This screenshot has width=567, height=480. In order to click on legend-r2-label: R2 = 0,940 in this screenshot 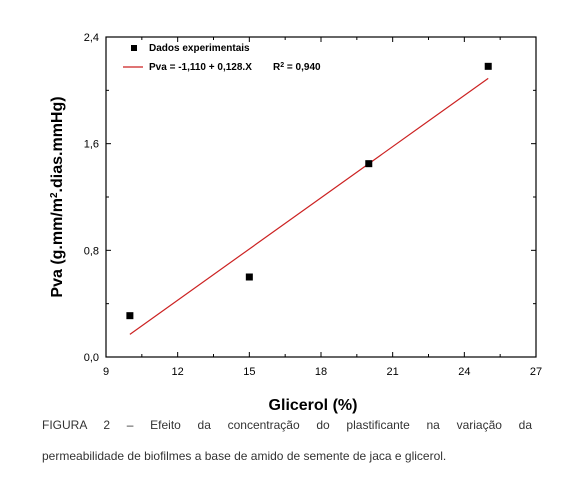, I will do `click(297, 68)`.